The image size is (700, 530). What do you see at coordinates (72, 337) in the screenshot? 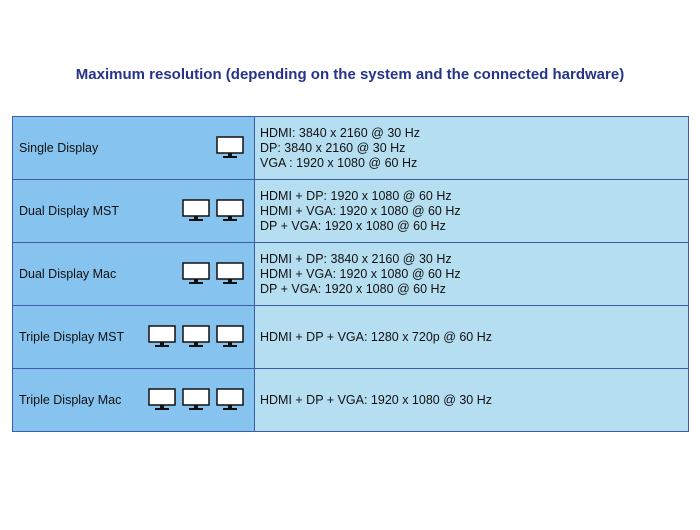
I see `display-mode-label: Triple Display MST` at bounding box center [72, 337].